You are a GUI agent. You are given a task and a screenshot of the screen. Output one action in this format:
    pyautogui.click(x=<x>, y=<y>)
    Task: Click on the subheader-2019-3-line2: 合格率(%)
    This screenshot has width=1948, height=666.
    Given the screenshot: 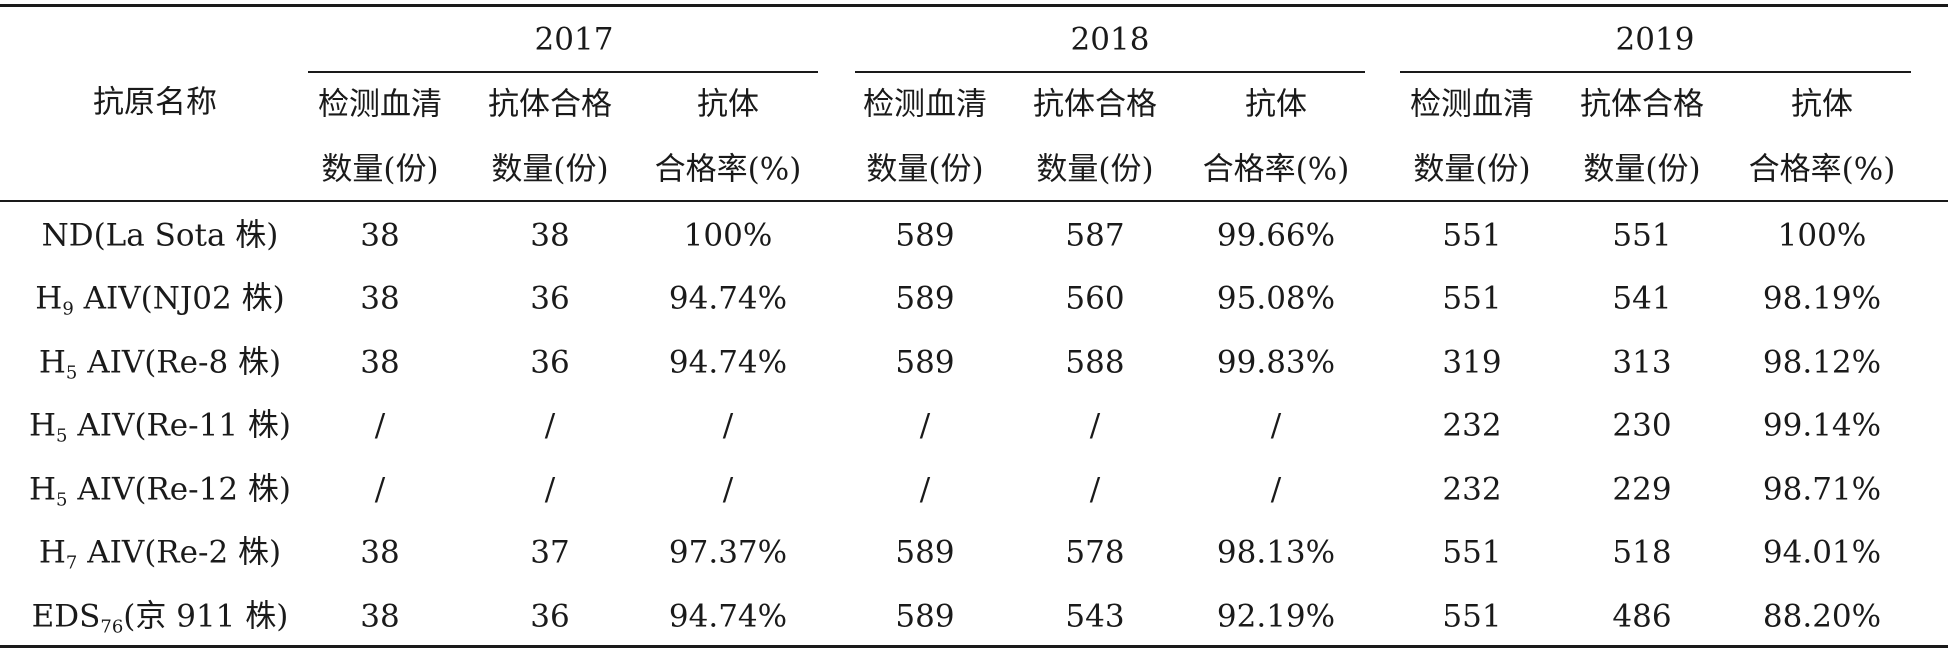 What is the action you would take?
    pyautogui.click(x=1822, y=169)
    